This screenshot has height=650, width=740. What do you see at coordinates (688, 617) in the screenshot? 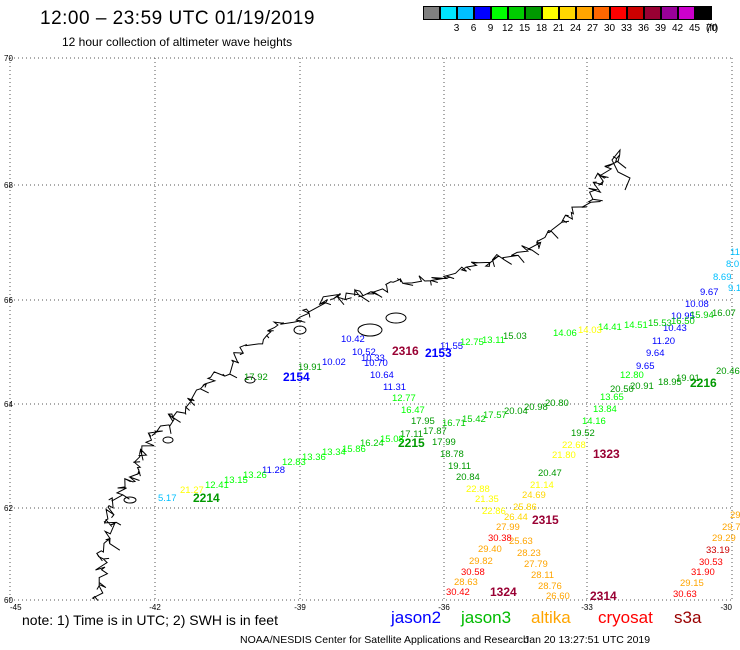
I see `satellite-legend-s3a: s3a` at bounding box center [688, 617].